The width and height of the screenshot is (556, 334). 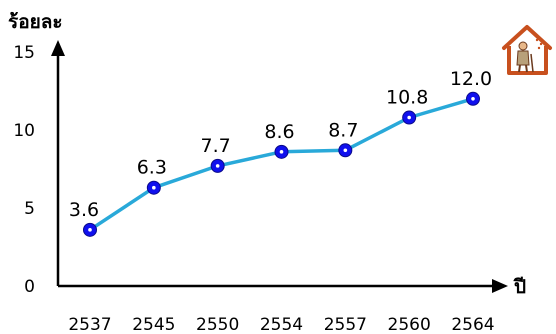 What do you see at coordinates (153, 324) in the screenshot?
I see `x-tick-label: 2545` at bounding box center [153, 324].